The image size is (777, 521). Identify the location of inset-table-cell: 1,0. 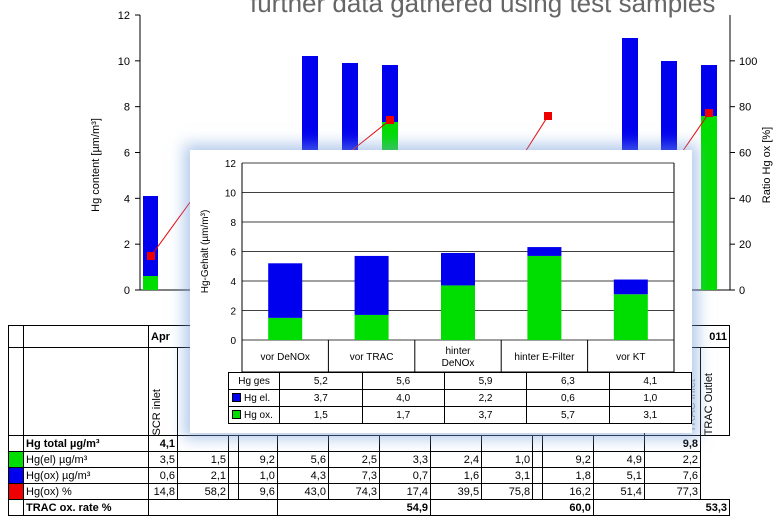
(650, 398).